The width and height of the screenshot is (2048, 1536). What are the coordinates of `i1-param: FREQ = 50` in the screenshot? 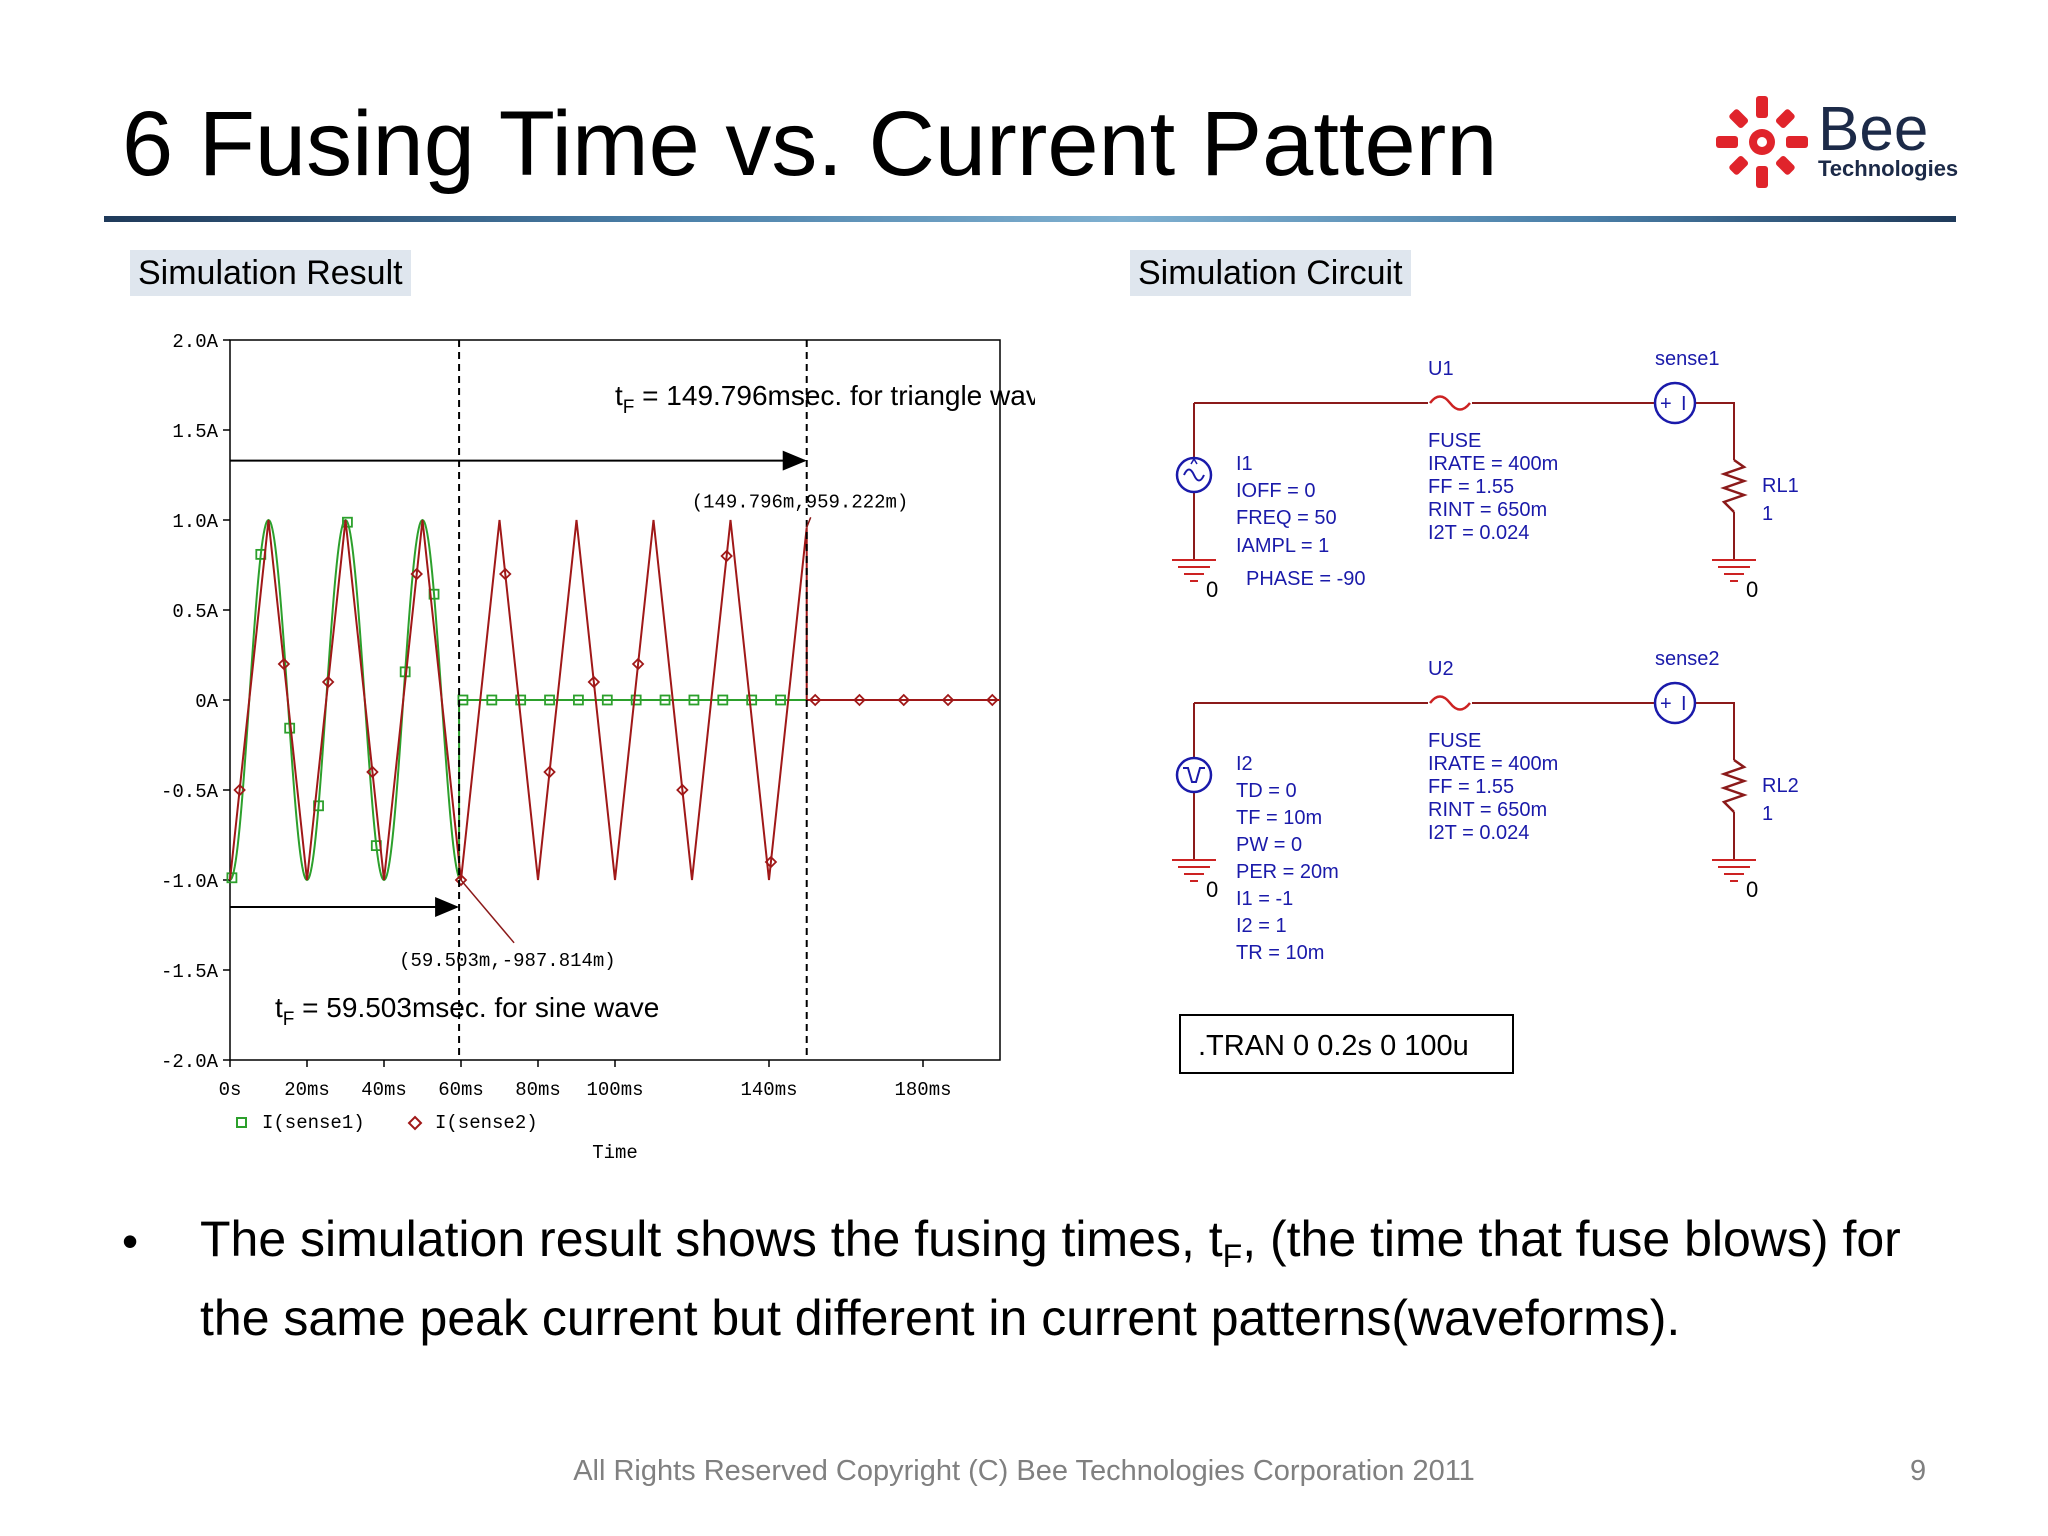 It's located at (1286, 518).